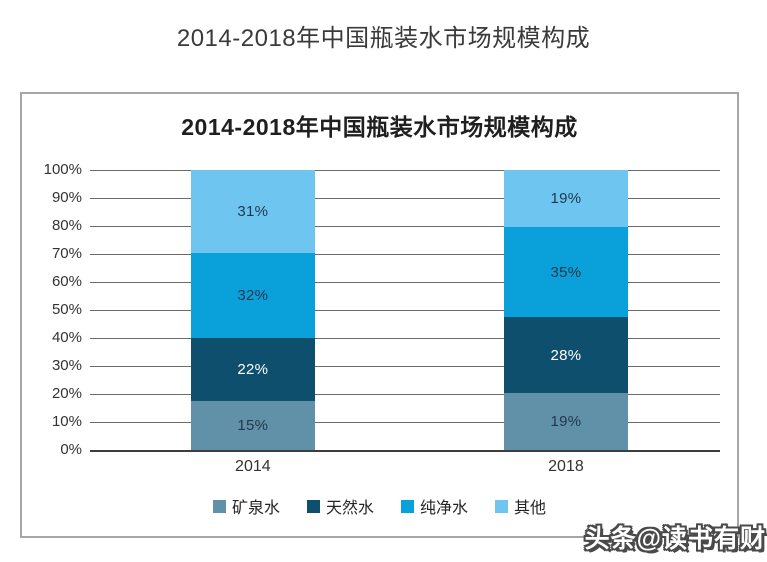  Describe the element at coordinates (66, 421) in the screenshot. I see `y-tick-label: 10%` at that location.